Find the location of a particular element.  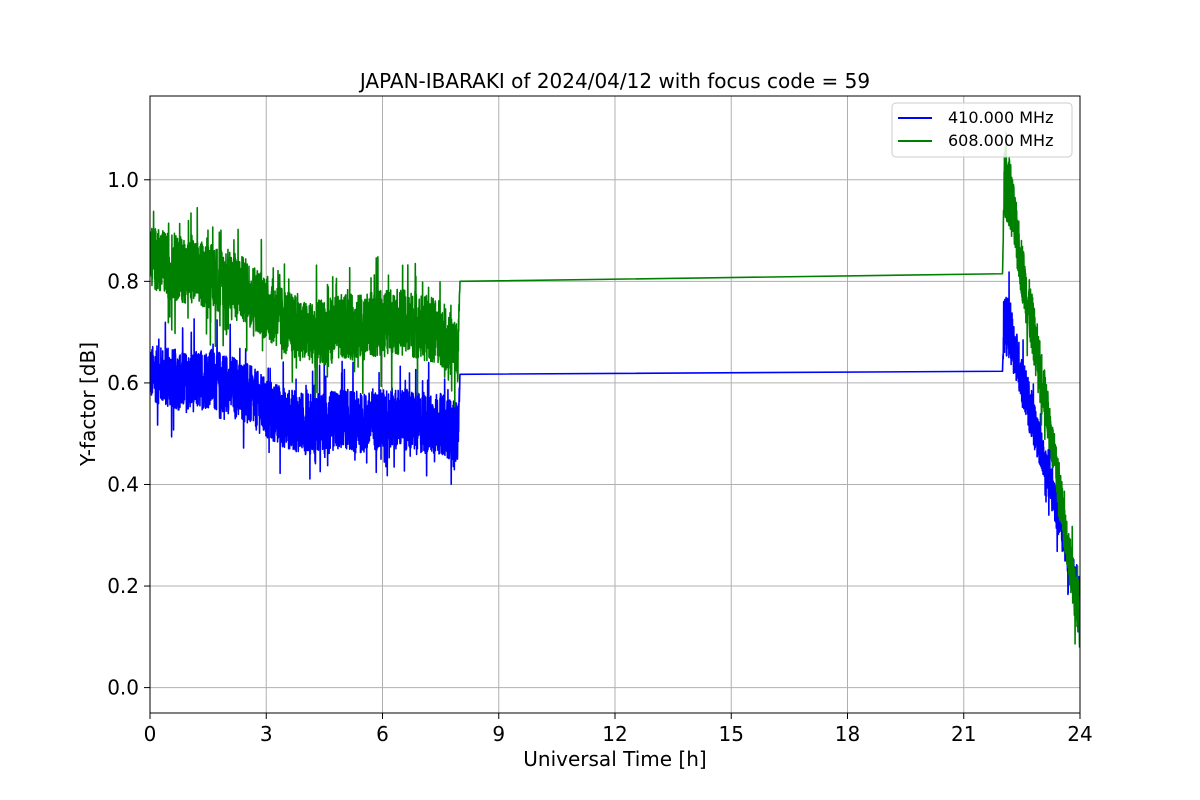

x-tick-label: 12 is located at coordinates (614, 734).